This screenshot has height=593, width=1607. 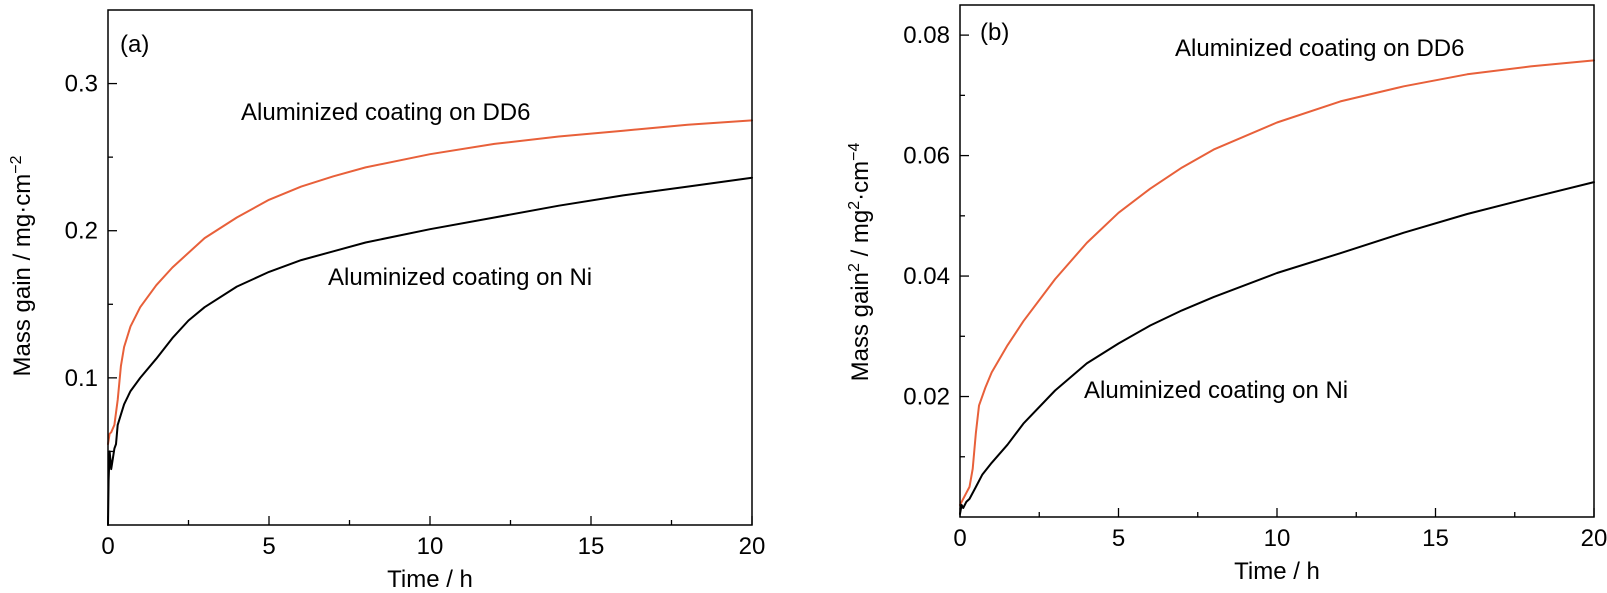 I want to click on panel-a-label: (a), so click(x=134, y=44).